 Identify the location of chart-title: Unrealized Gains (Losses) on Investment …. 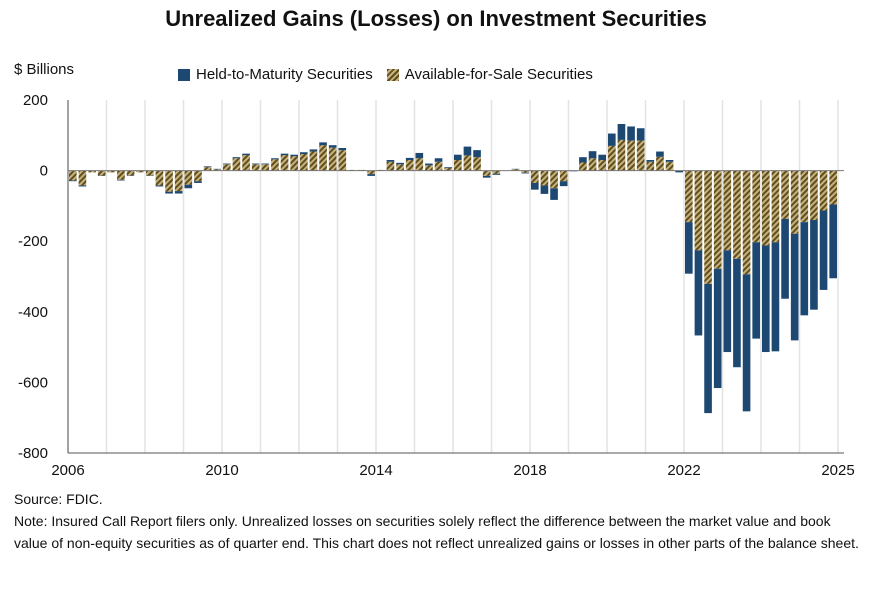
(436, 18).